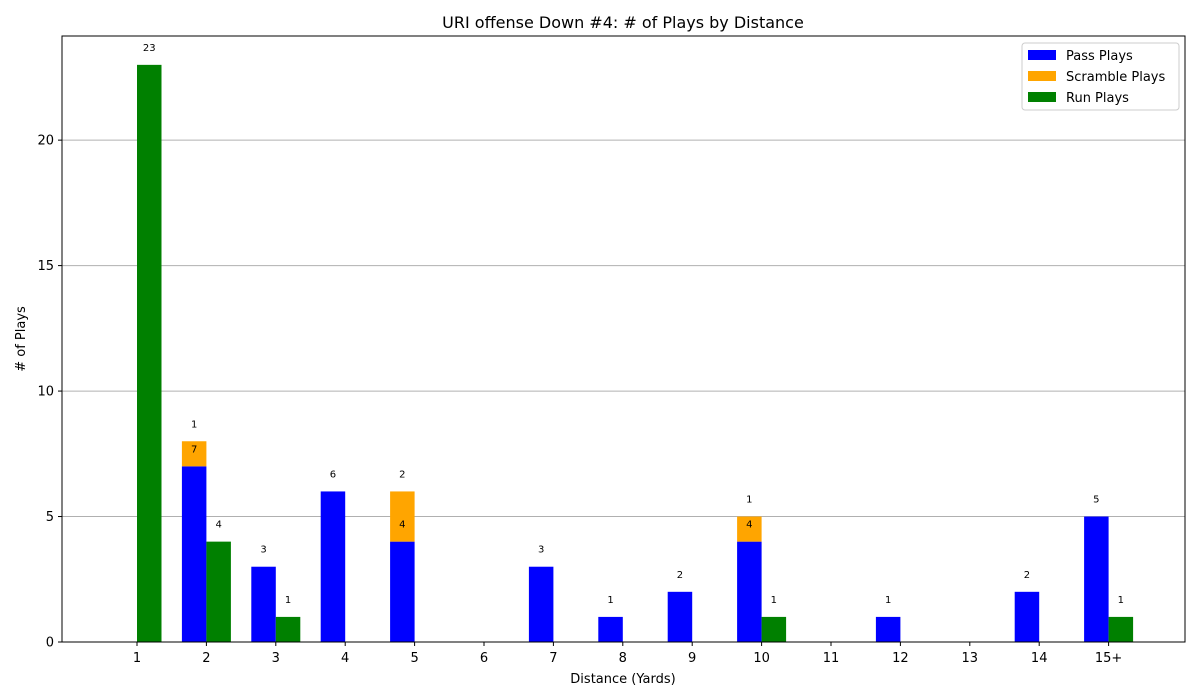 This screenshot has width=1200, height=700. Describe the element at coordinates (45, 141) in the screenshot. I see `y-tick-label: 20` at that location.